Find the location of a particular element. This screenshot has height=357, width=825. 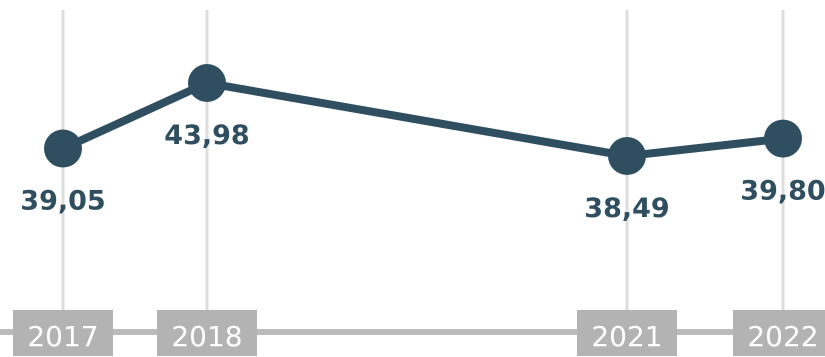

x-tick-label-2017: 2017 is located at coordinates (62, 336).